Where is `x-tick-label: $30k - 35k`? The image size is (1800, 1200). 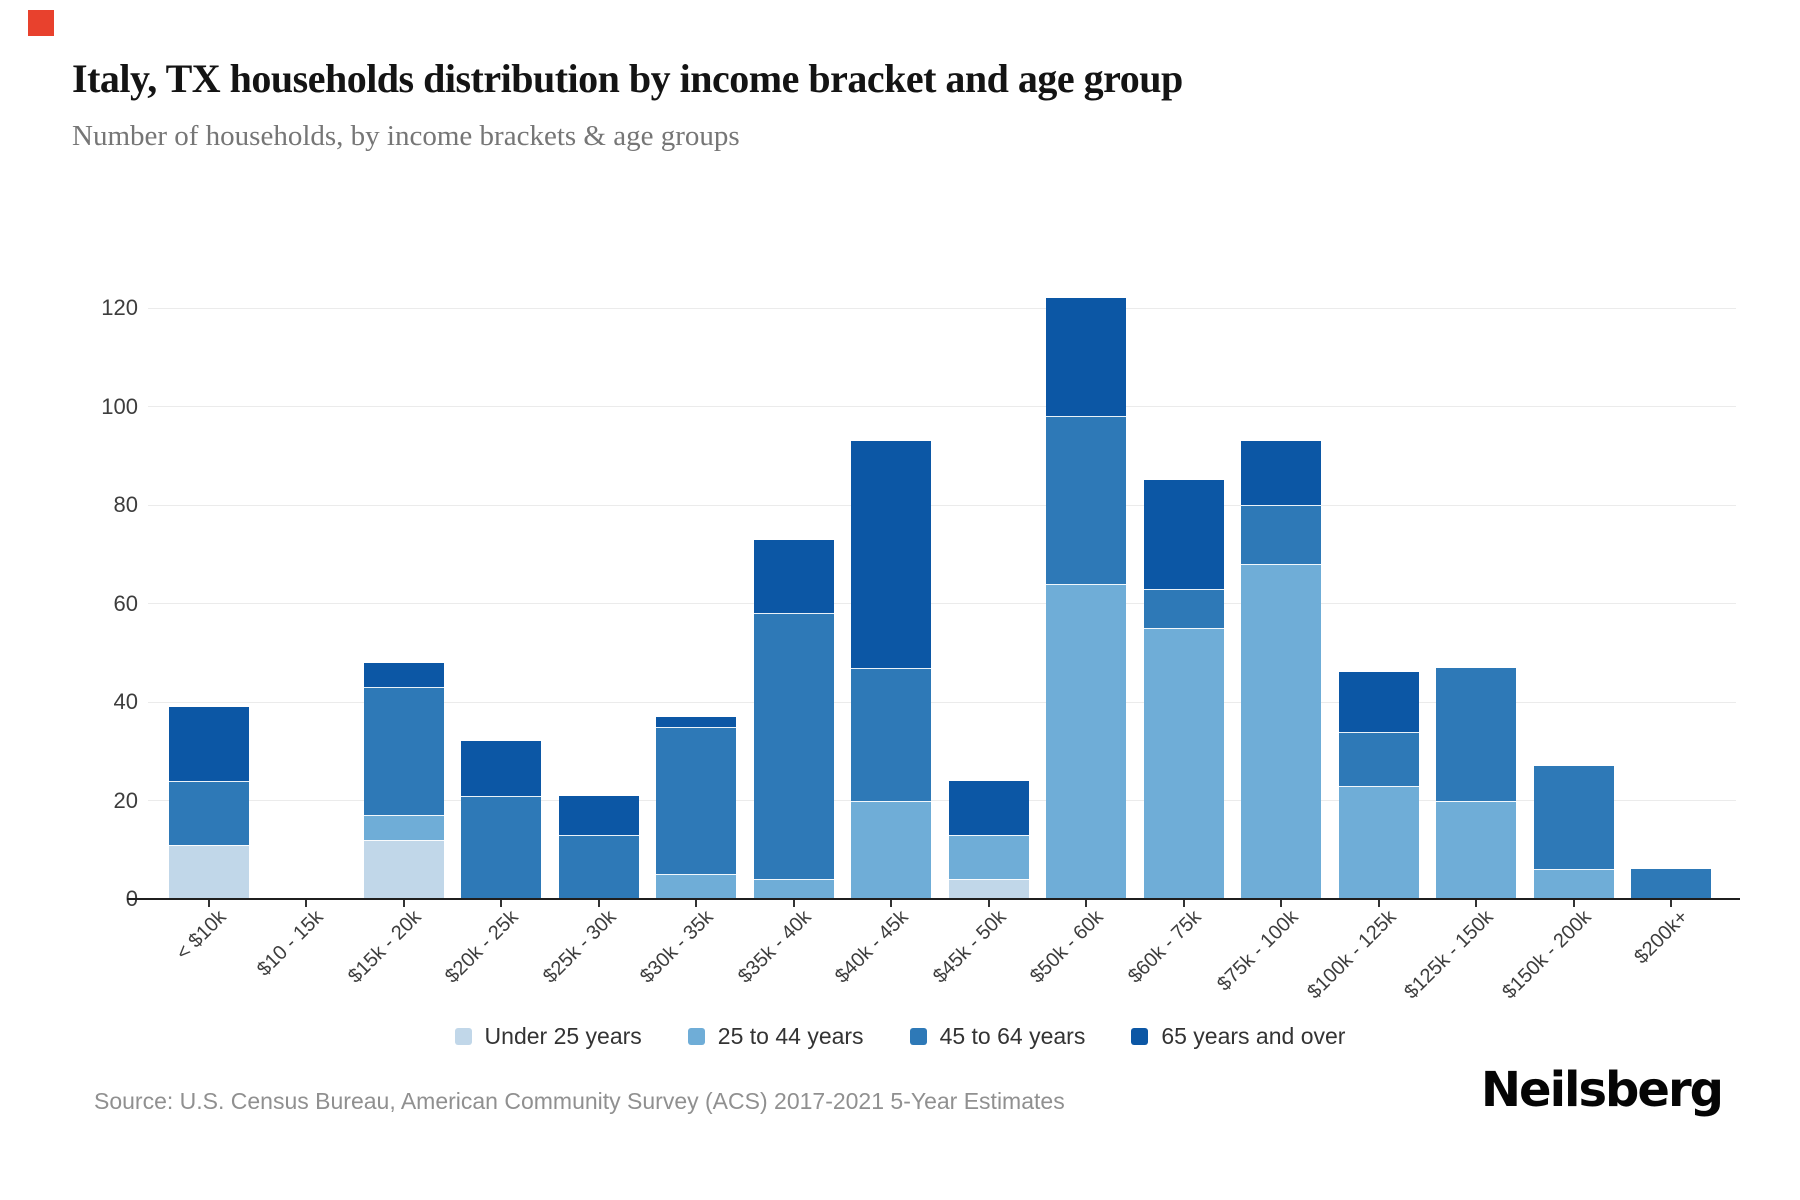 x-tick-label: $30k - 35k is located at coordinates (677, 947).